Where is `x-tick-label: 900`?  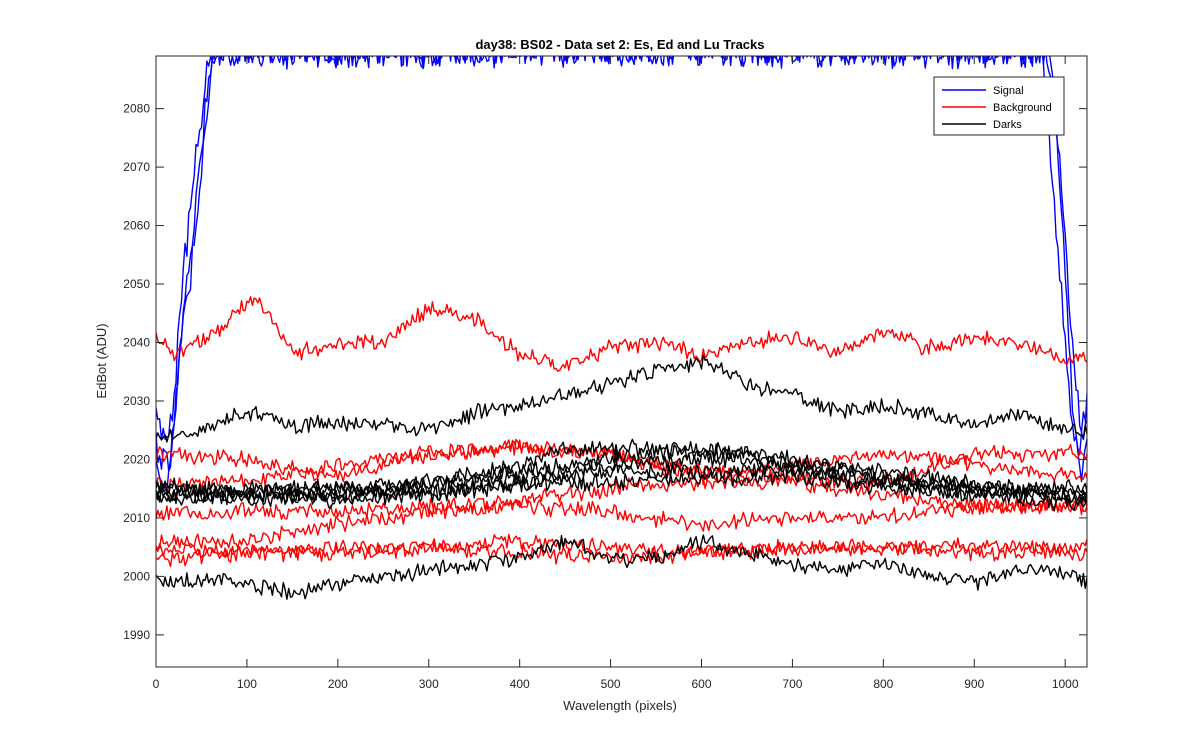
x-tick-label: 900 is located at coordinates (974, 684).